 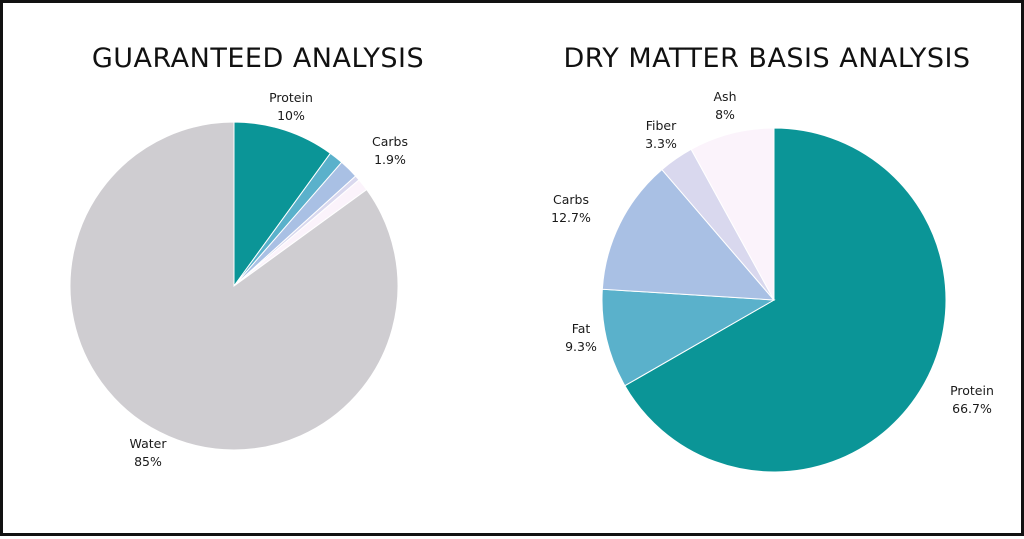 What do you see at coordinates (972, 399) in the screenshot?
I see `slice-label-protein: Protein 66.7%` at bounding box center [972, 399].